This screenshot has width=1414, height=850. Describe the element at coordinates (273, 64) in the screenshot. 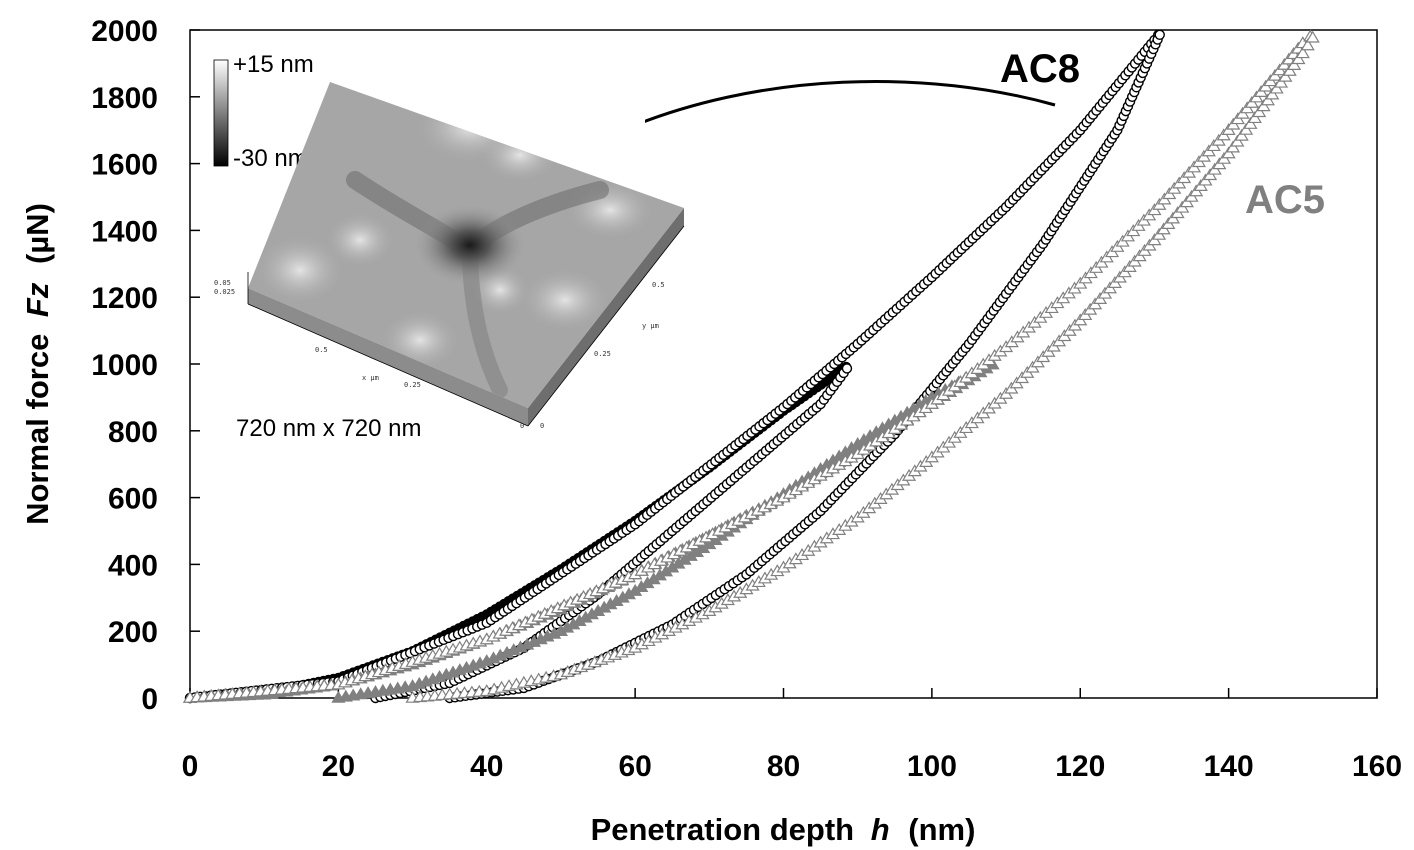

I see `scale-max-label: +15 nm` at that location.